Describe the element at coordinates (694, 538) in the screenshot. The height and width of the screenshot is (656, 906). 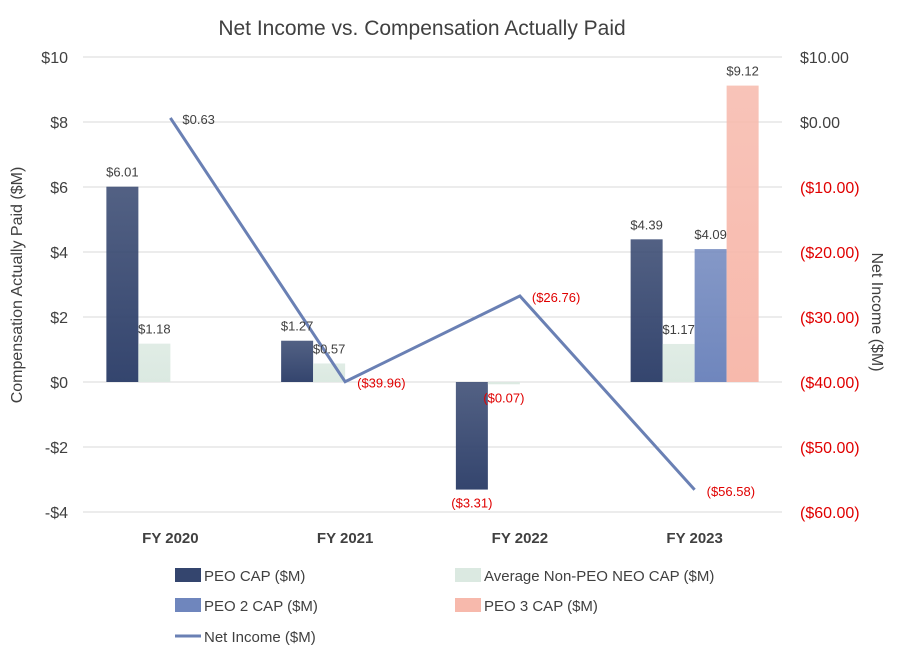
I see `x-tick-label: FY 2023` at that location.